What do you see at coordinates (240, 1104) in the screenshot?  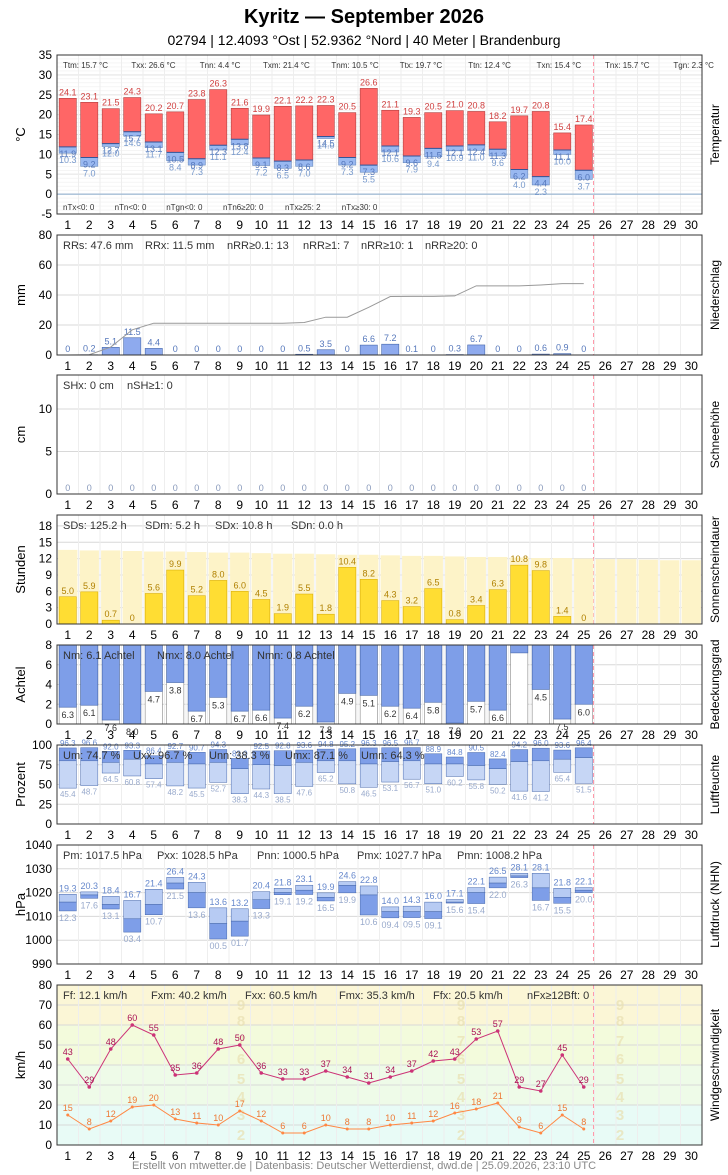 I see `mean-wind-label: 17` at bounding box center [240, 1104].